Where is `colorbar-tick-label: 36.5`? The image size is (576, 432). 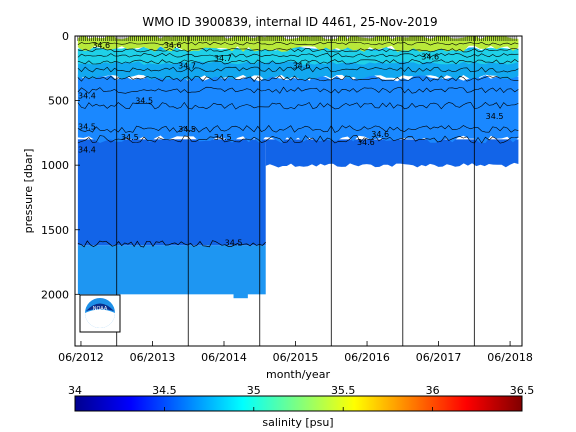
colorbar-tick-label: 36.5 is located at coordinates (522, 390).